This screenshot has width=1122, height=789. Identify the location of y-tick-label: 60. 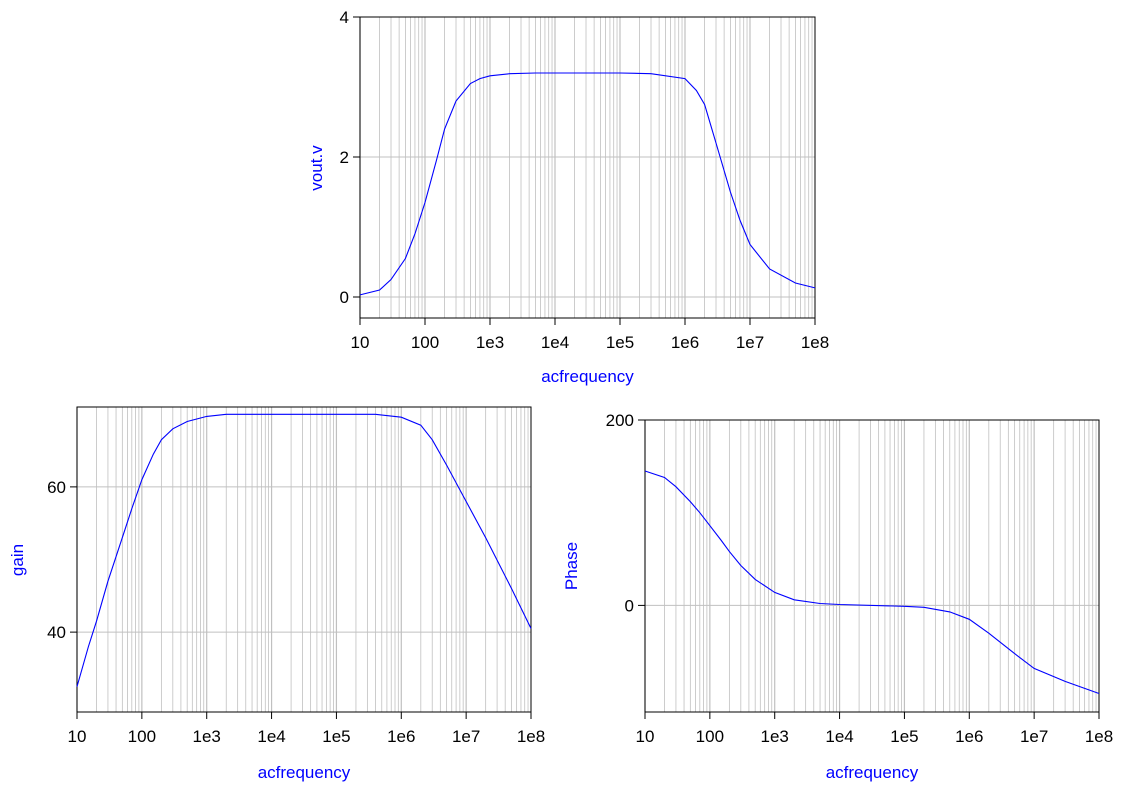
(56, 487).